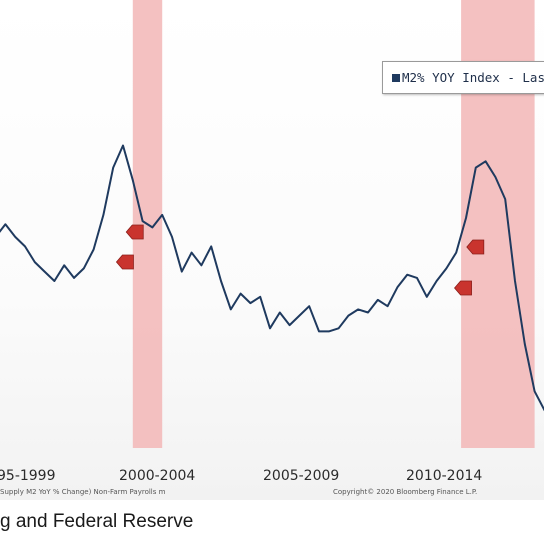 The height and width of the screenshot is (544, 544). Describe the element at coordinates (272, 522) in the screenshot. I see `caption-bar` at that location.